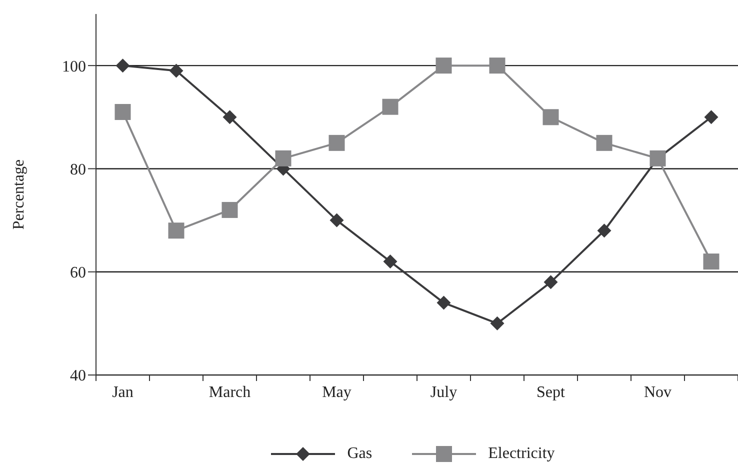  Describe the element at coordinates (19, 194) in the screenshot. I see `y-axis-title: Percentage` at that location.